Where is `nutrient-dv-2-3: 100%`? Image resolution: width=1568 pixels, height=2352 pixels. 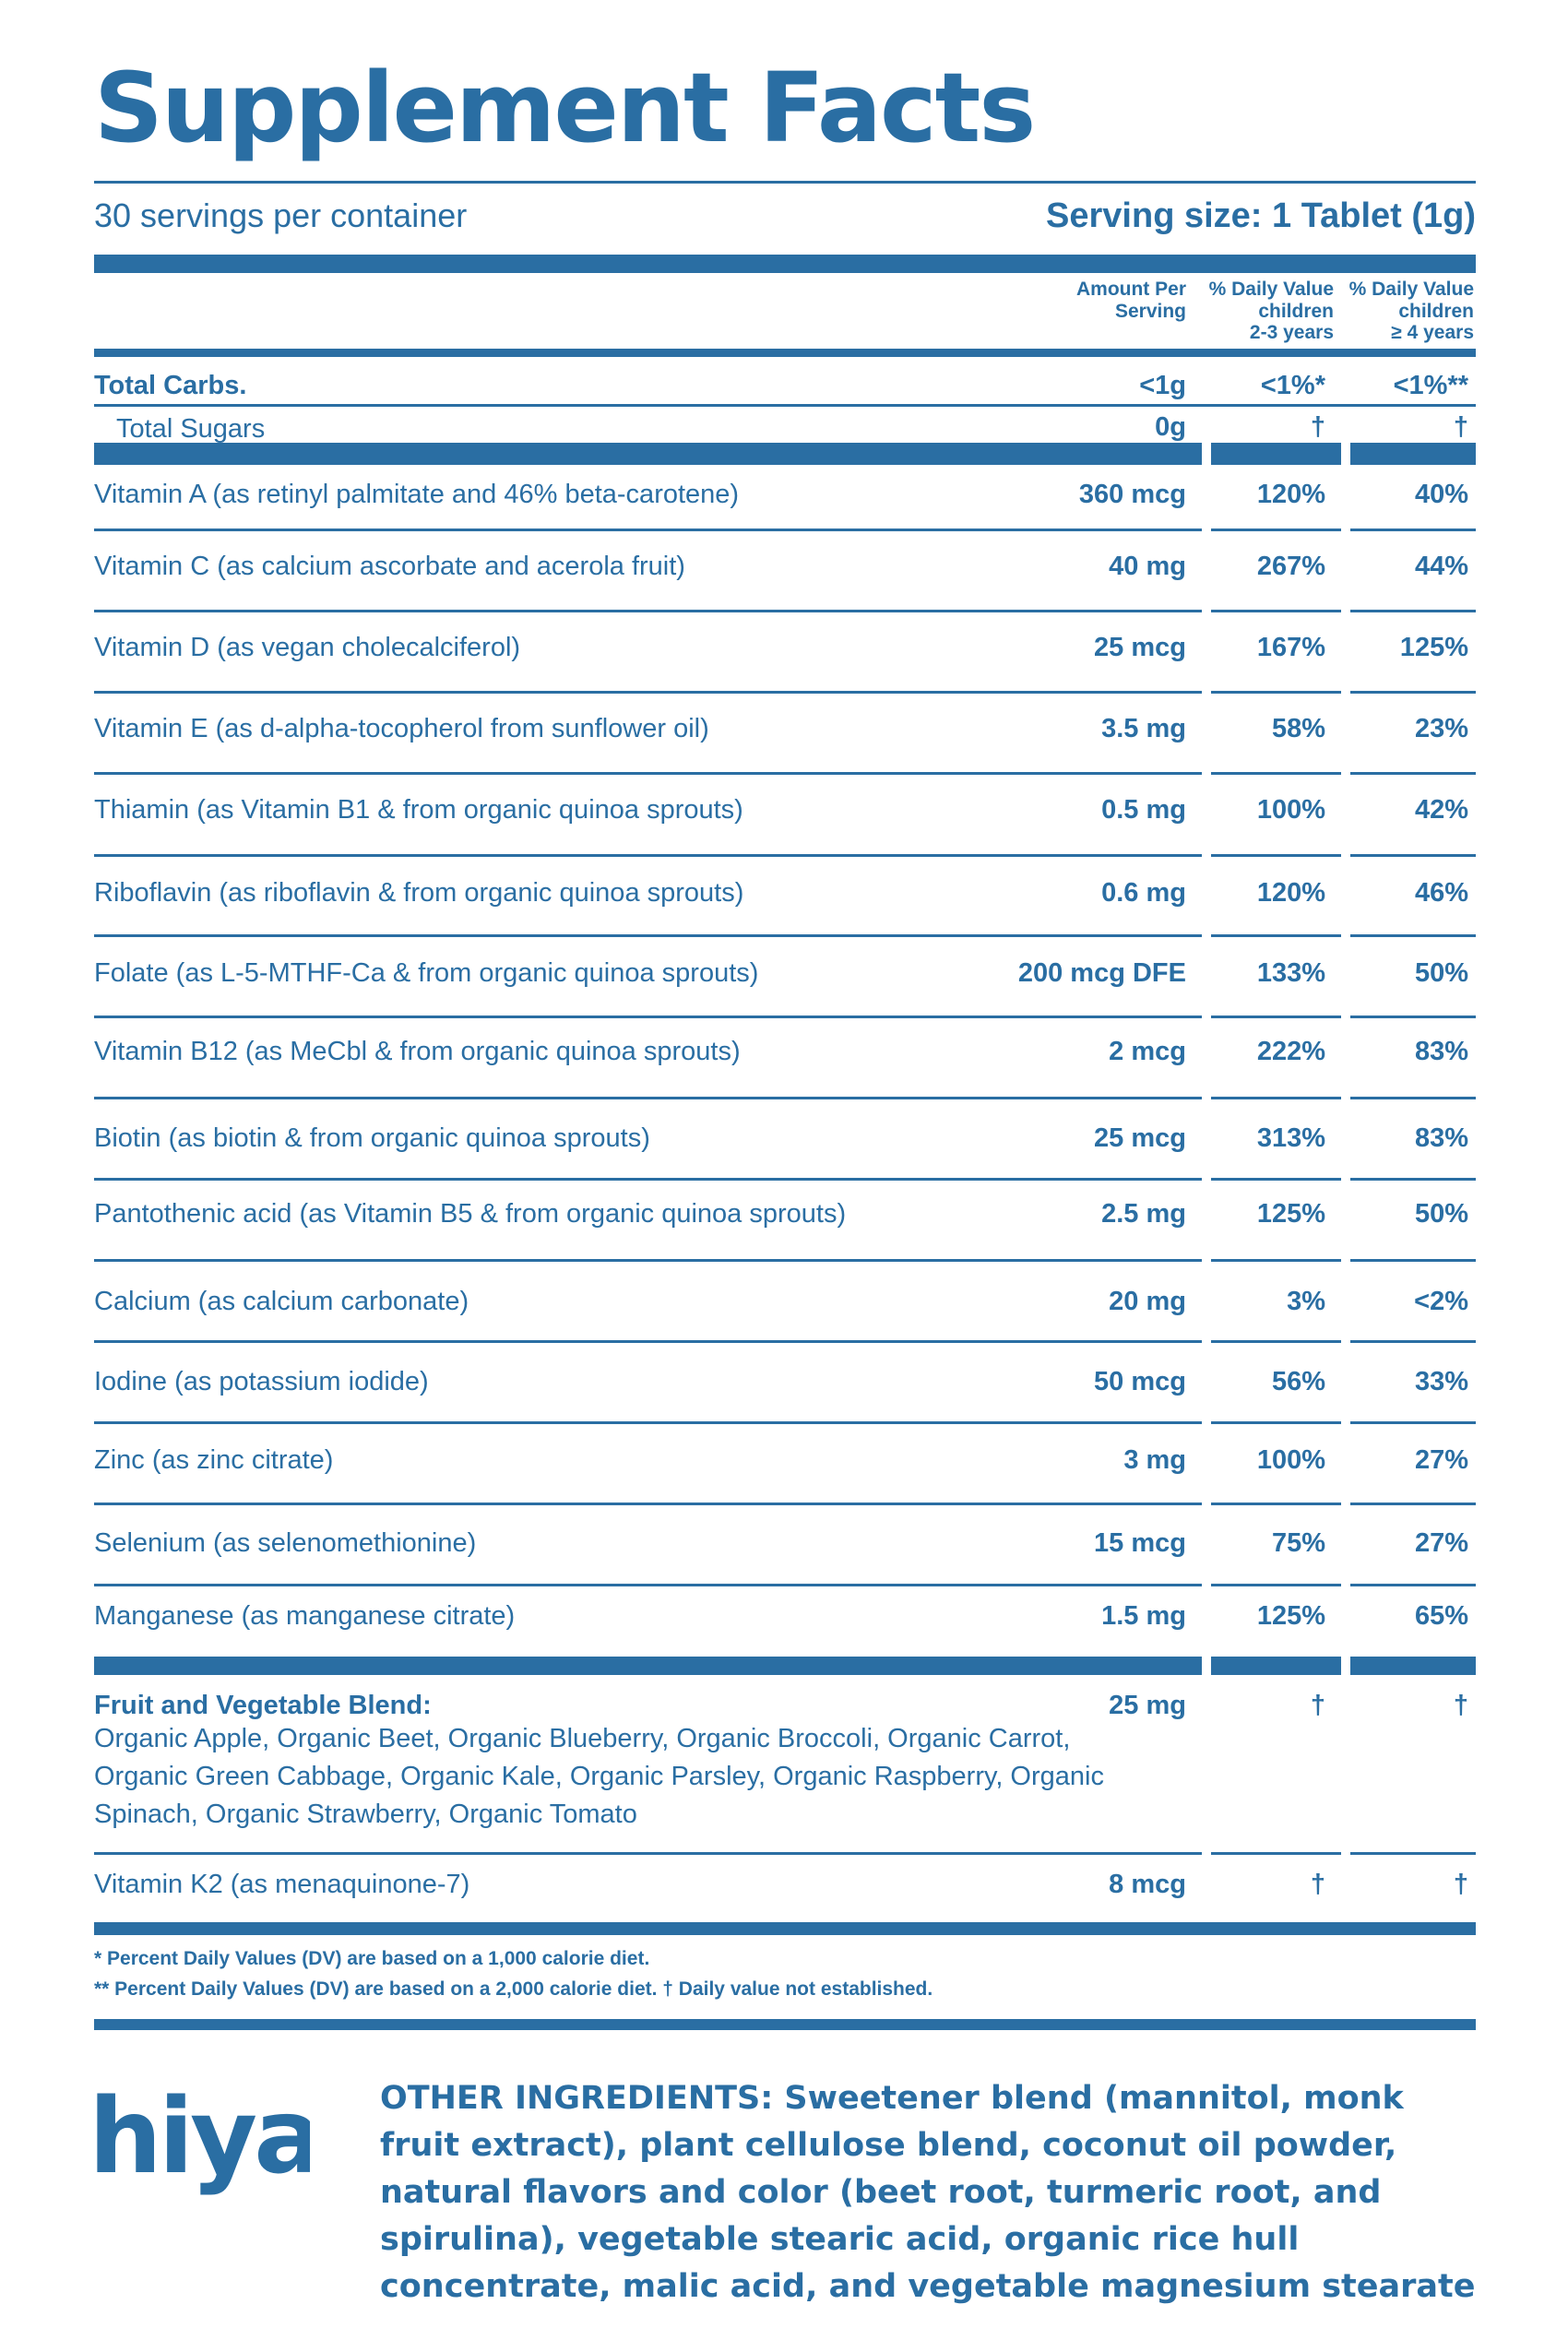 nutrient-dv-2-3: 100% is located at coordinates (1290, 810).